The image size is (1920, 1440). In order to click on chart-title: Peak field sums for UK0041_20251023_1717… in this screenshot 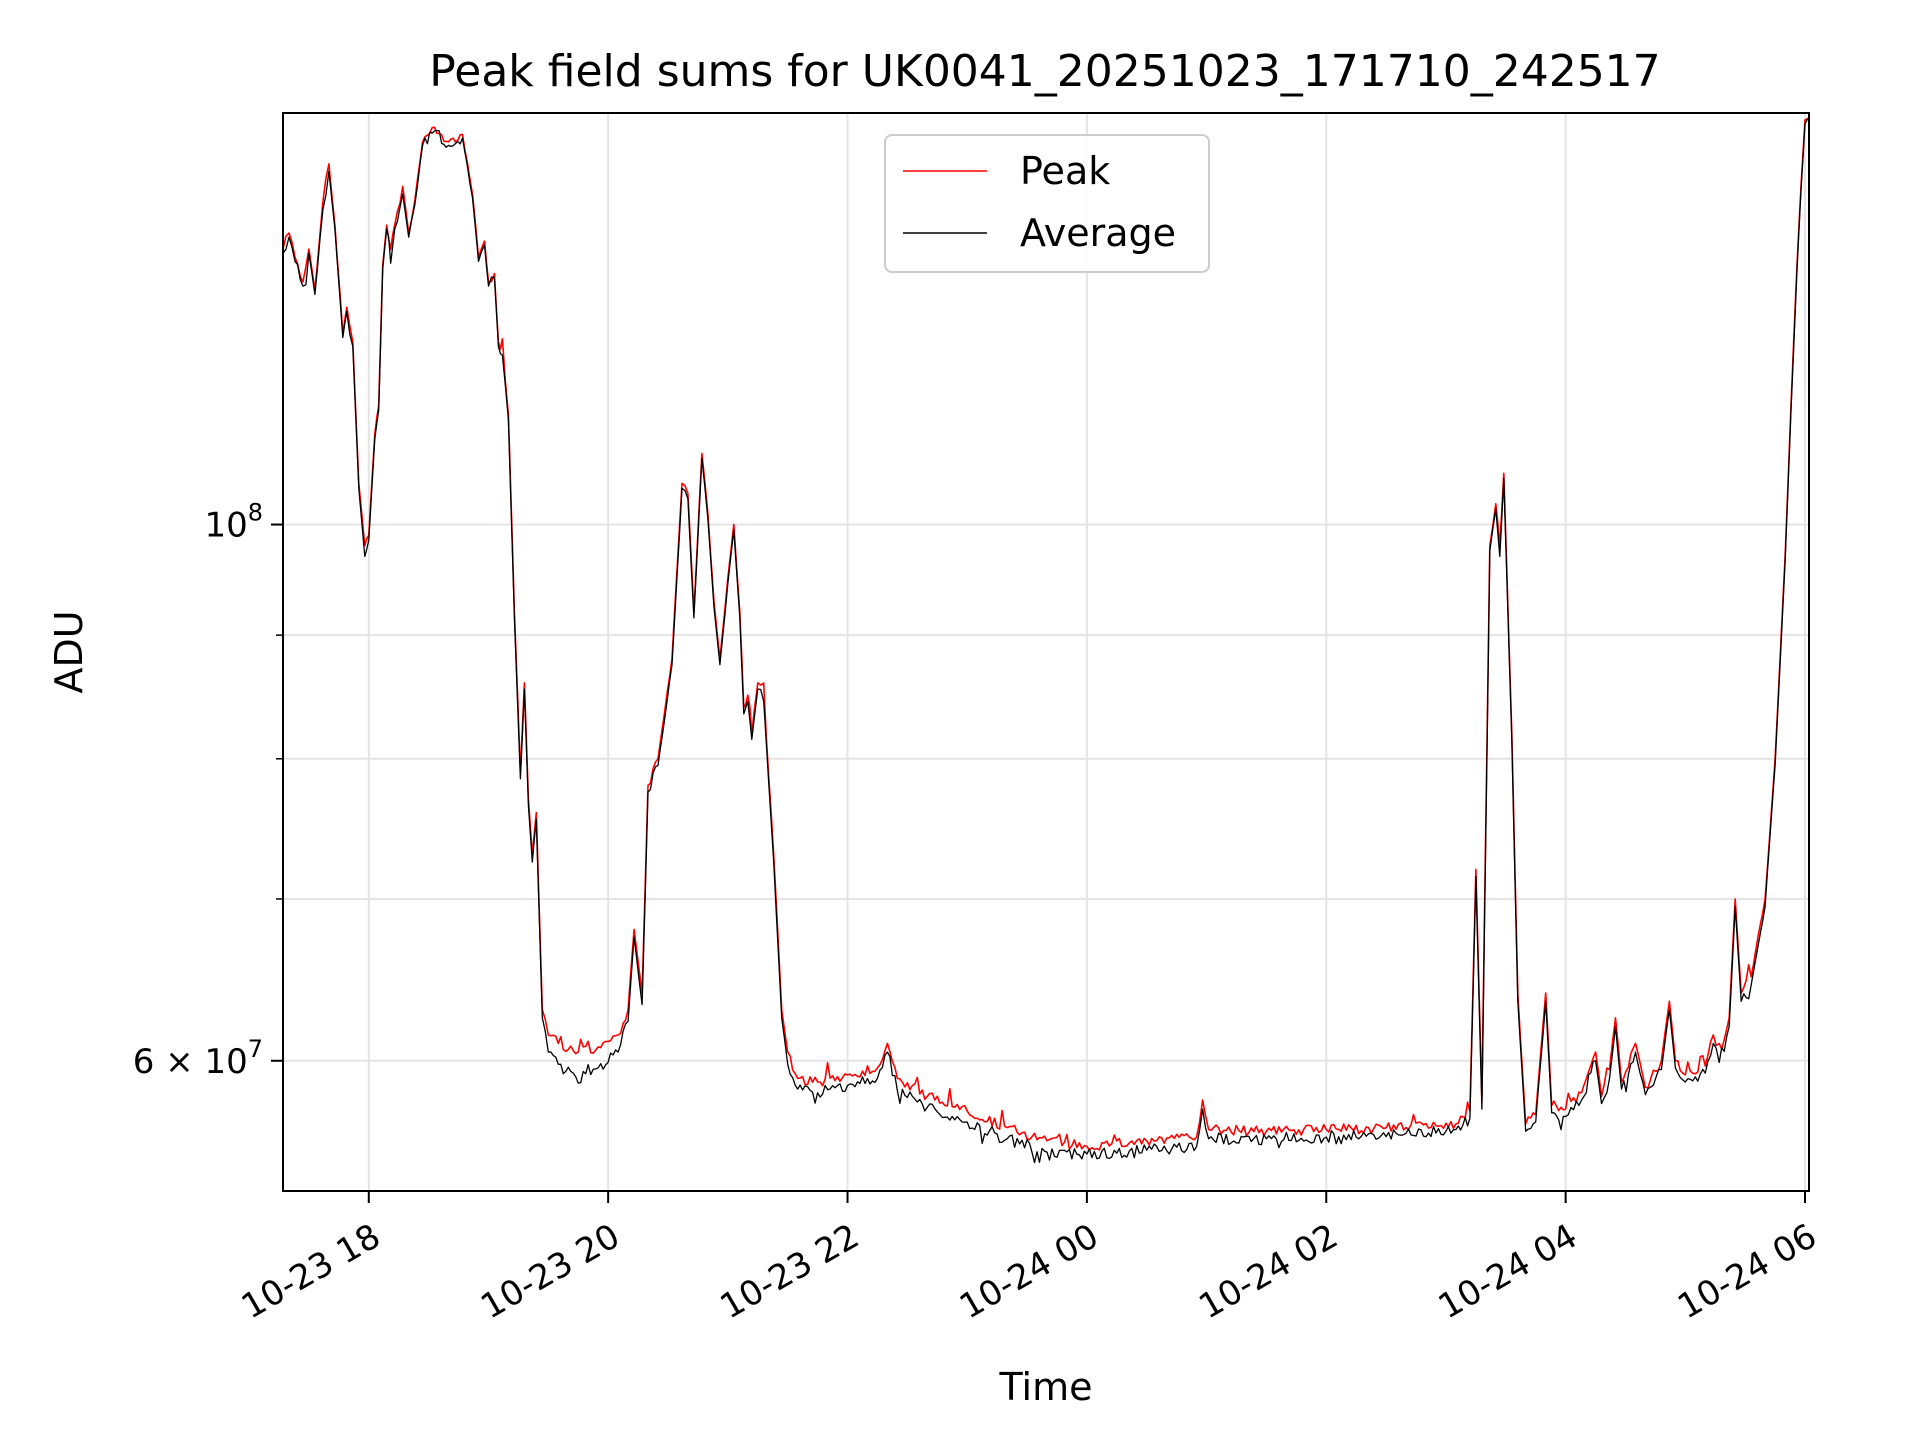, I will do `click(1044, 71)`.